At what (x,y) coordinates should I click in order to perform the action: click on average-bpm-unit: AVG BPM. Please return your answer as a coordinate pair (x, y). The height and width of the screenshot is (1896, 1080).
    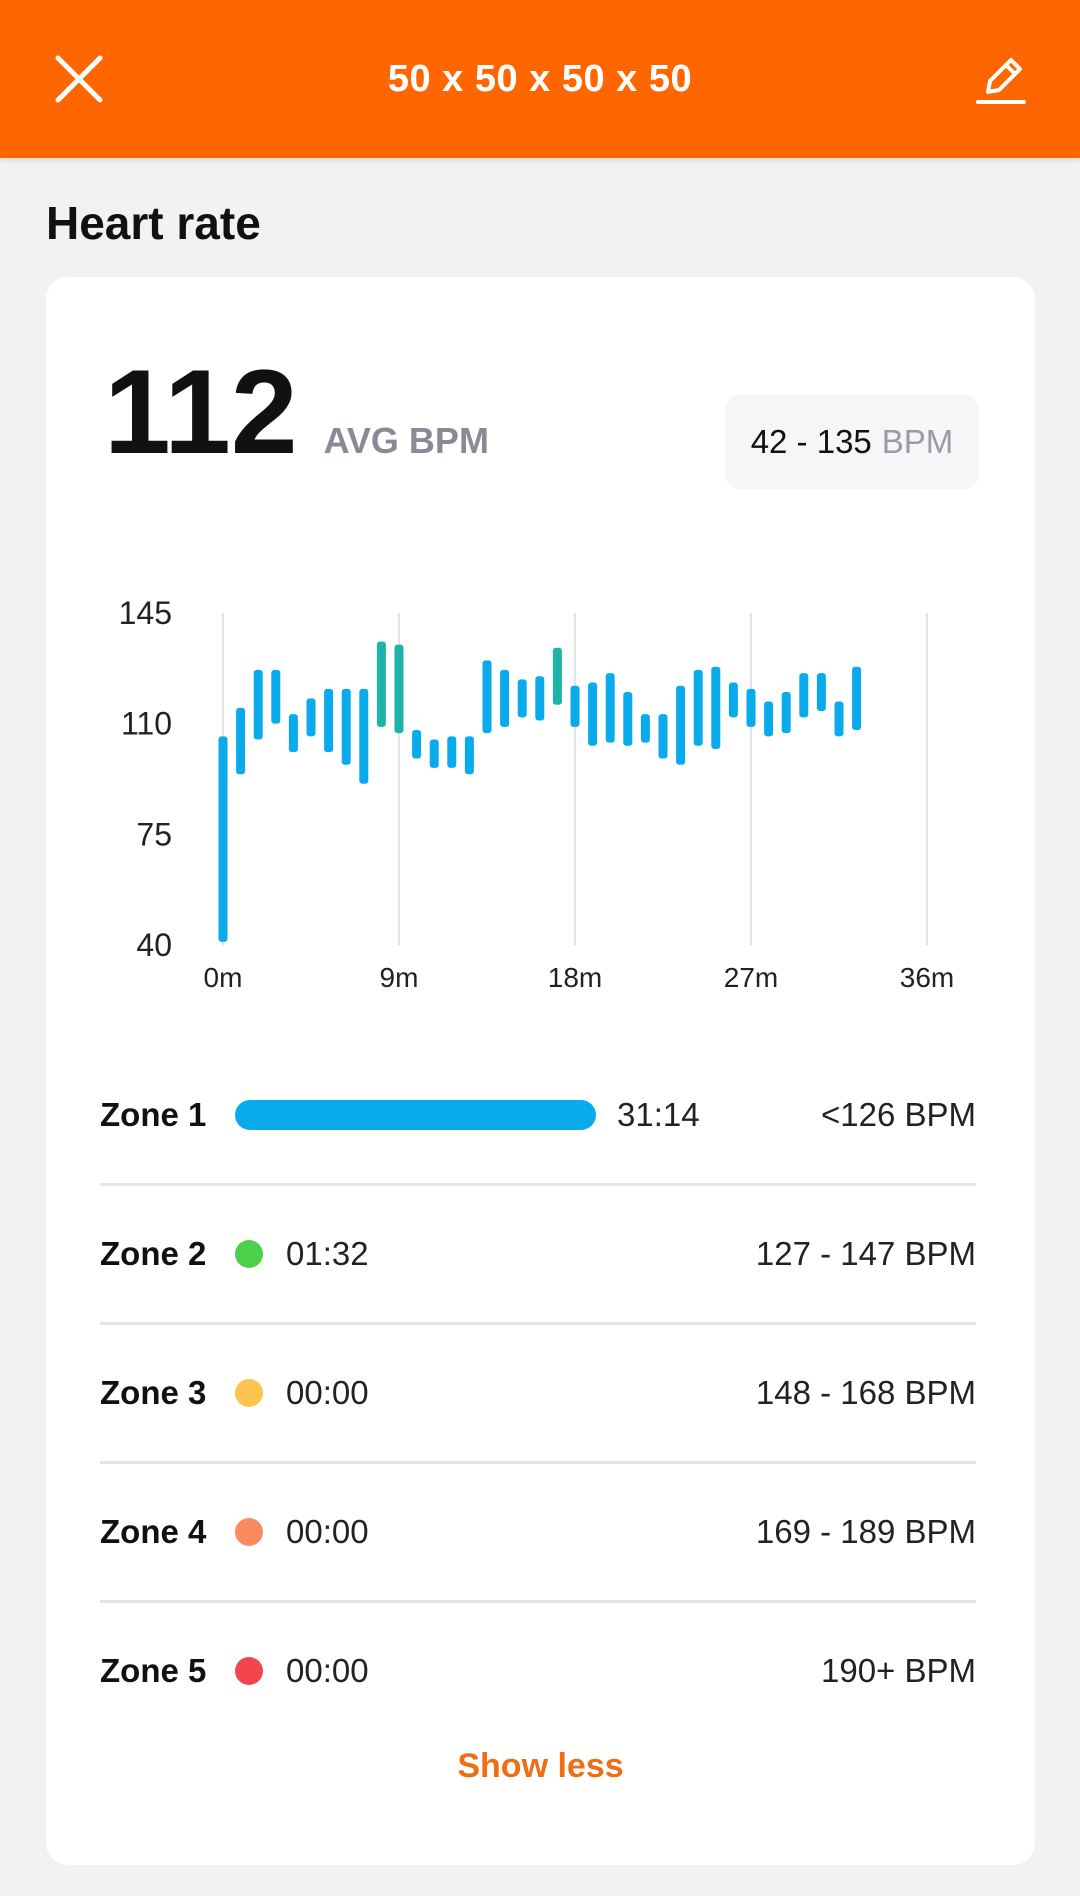
    Looking at the image, I should click on (406, 440).